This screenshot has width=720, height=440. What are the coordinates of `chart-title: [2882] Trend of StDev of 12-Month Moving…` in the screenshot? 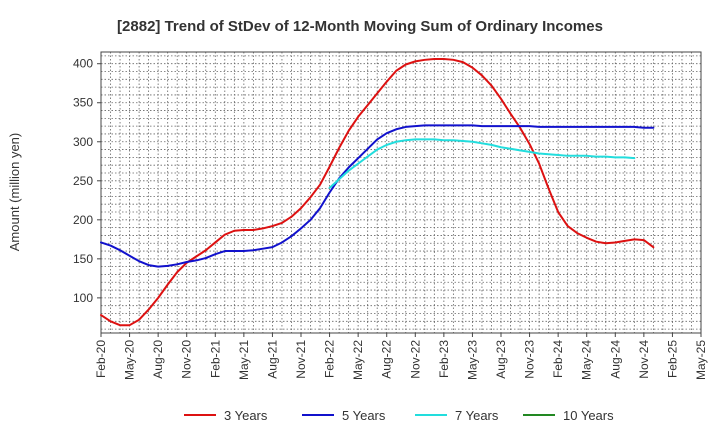 It's located at (360, 26).